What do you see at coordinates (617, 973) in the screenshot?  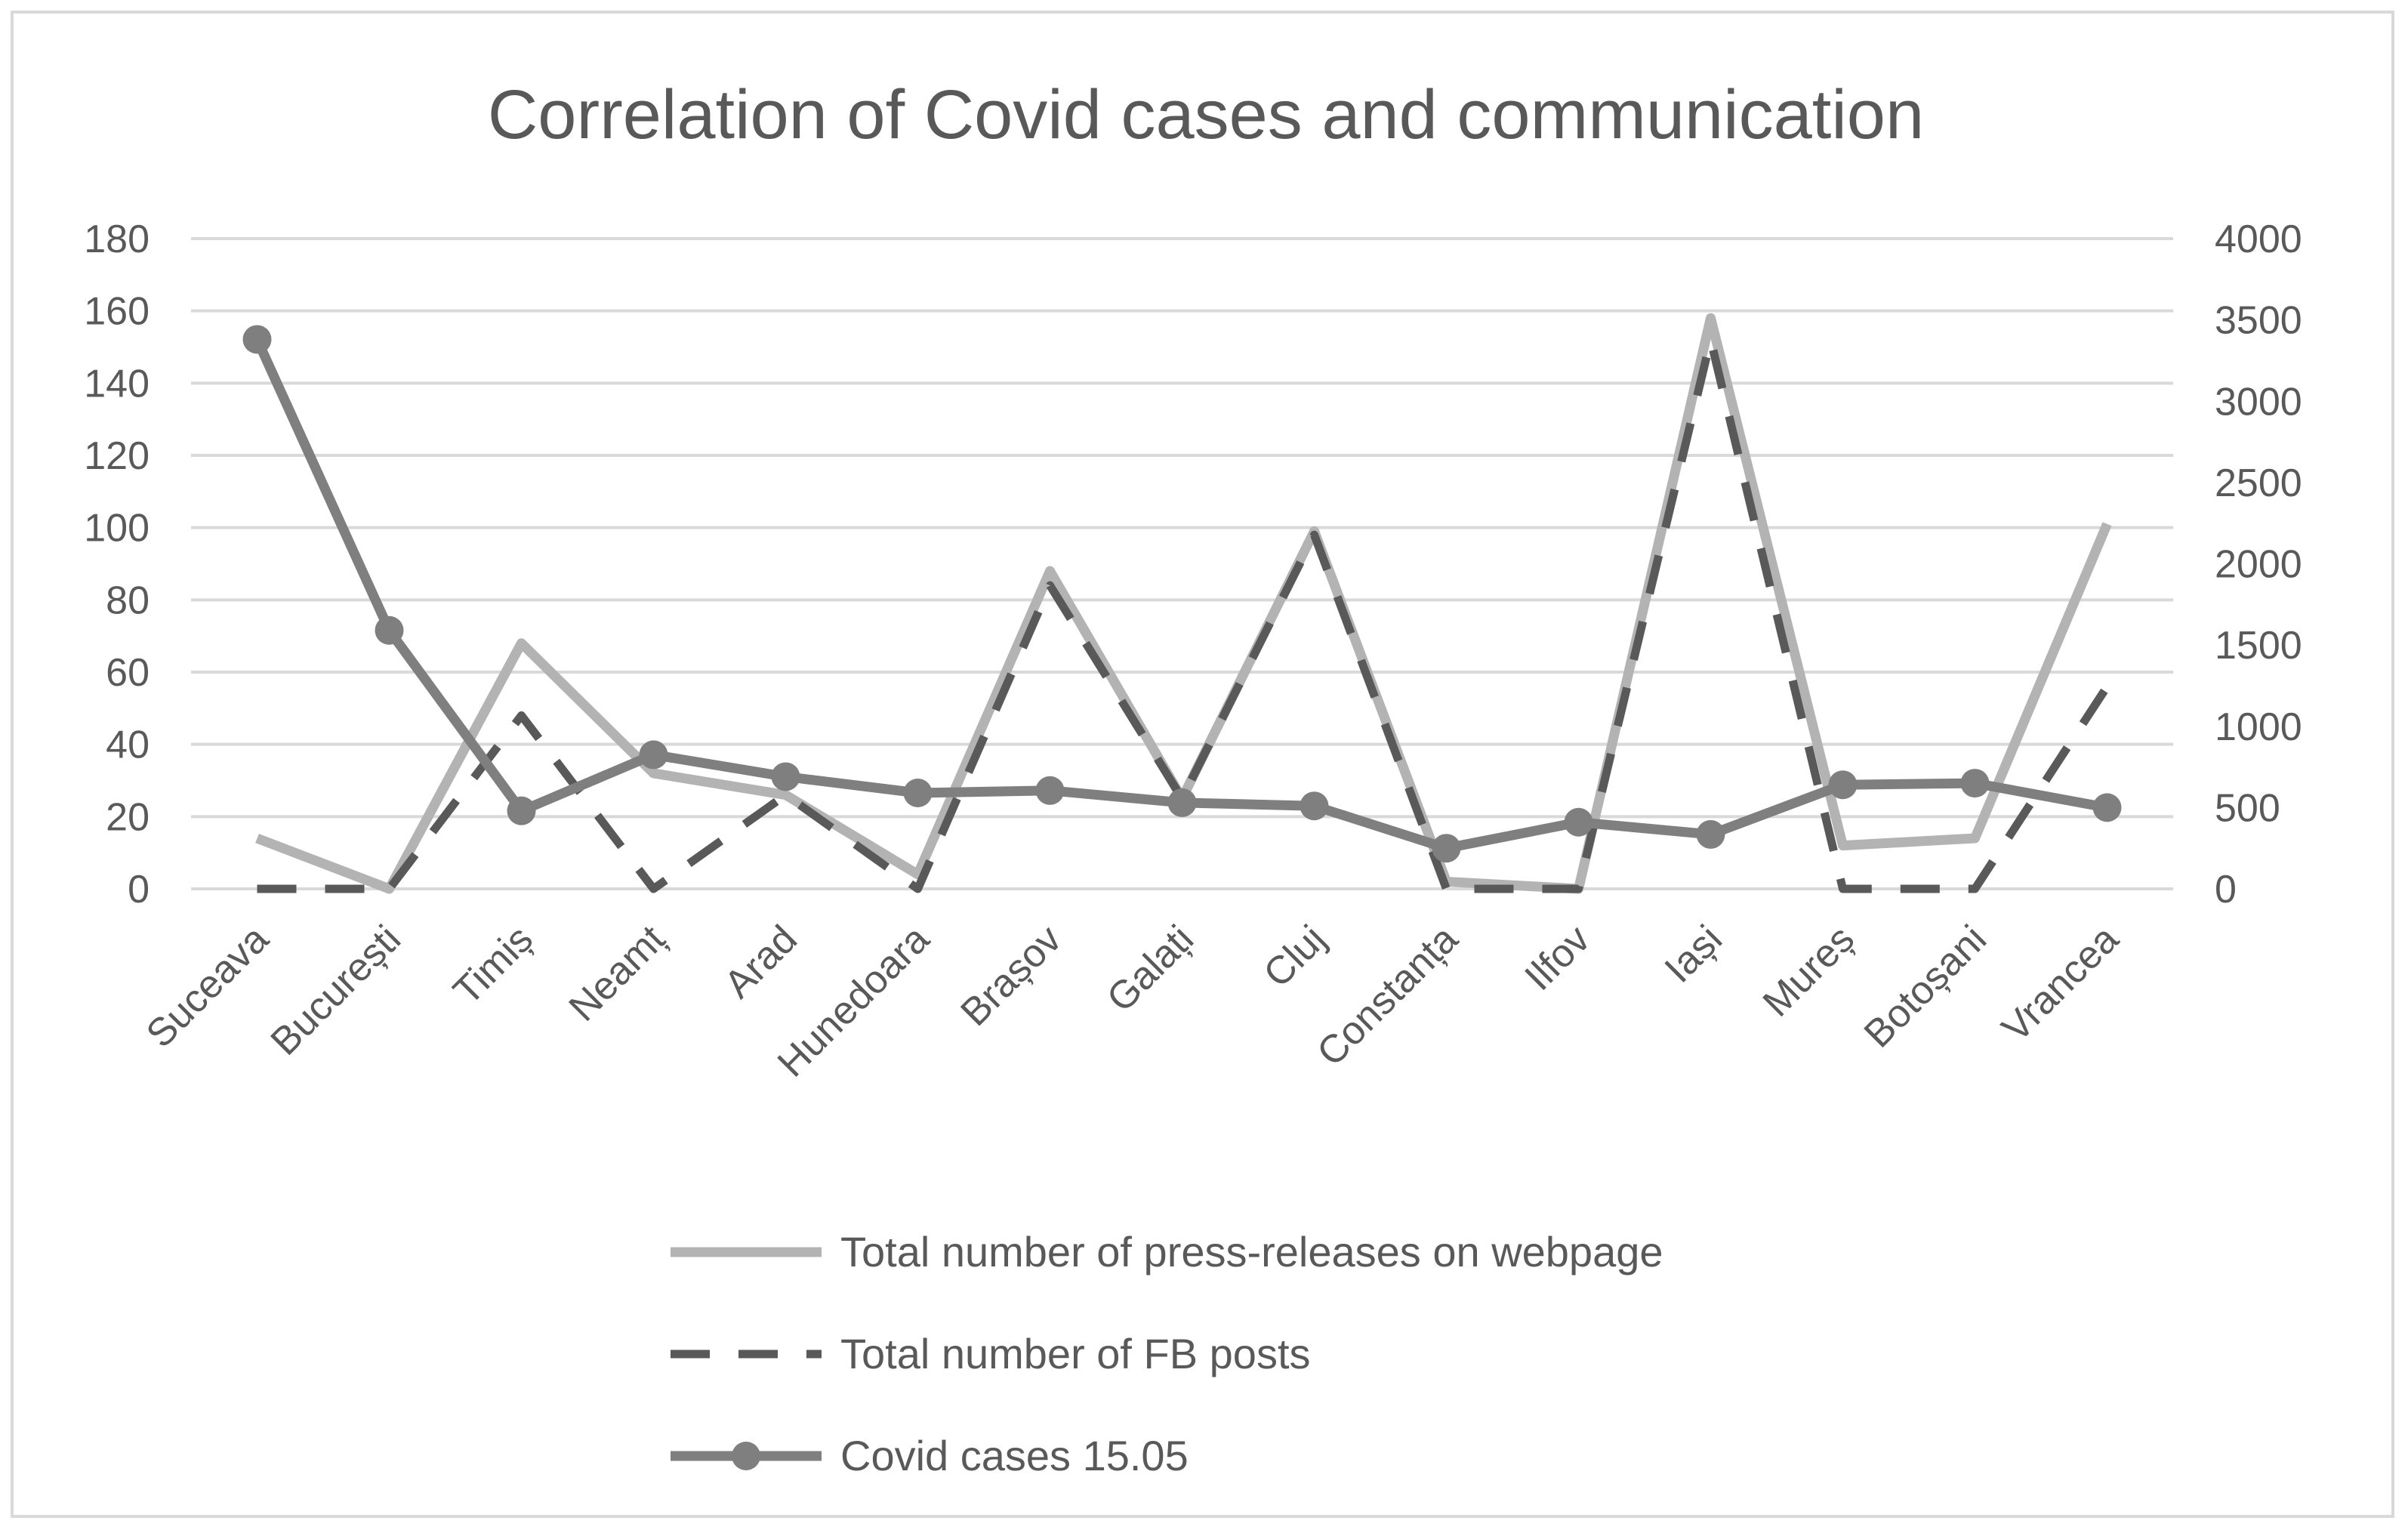 I see `x-tick-label: Neamț` at bounding box center [617, 973].